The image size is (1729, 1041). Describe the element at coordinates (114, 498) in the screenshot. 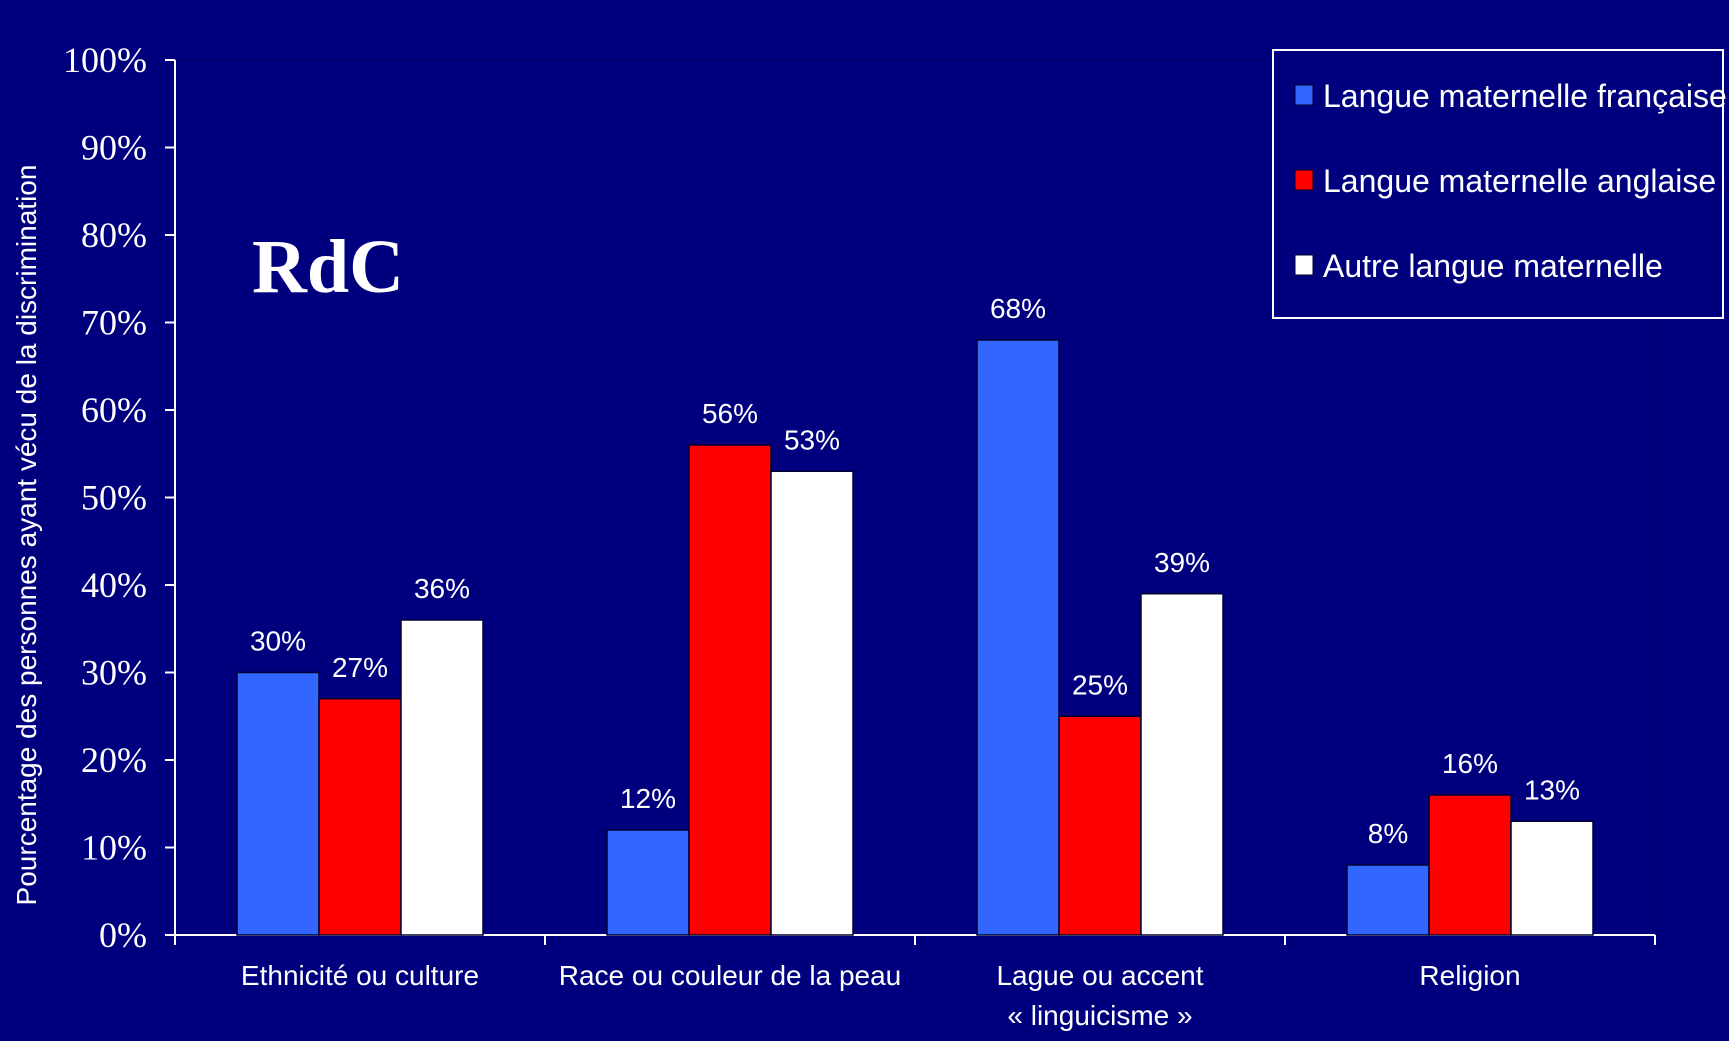

I see `y-tick-label: 50%` at that location.